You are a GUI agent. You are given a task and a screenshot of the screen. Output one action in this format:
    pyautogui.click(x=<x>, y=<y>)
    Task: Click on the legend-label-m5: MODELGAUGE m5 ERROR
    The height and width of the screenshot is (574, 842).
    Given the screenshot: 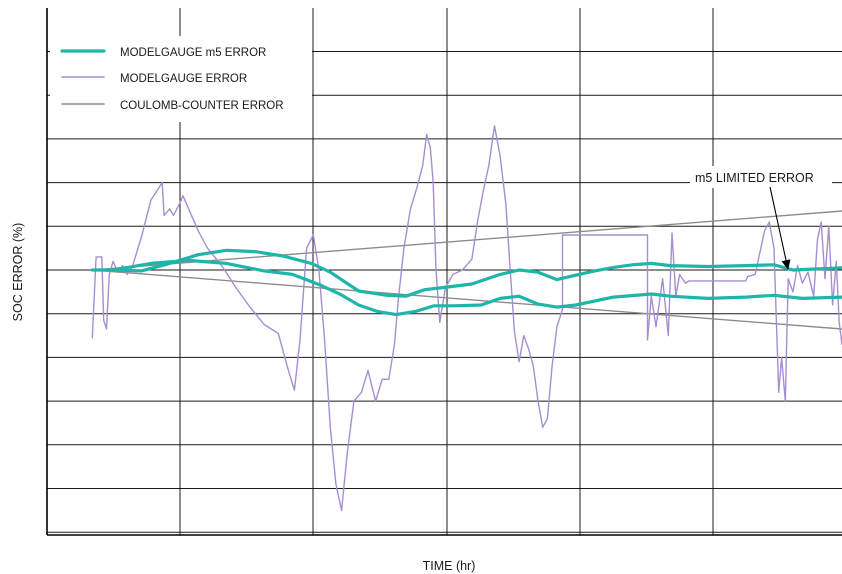 What is the action you would take?
    pyautogui.click(x=193, y=53)
    